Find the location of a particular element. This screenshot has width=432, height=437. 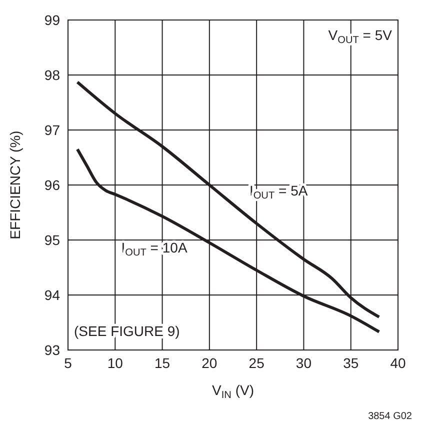

x-tick-label: 35 is located at coordinates (351, 362).